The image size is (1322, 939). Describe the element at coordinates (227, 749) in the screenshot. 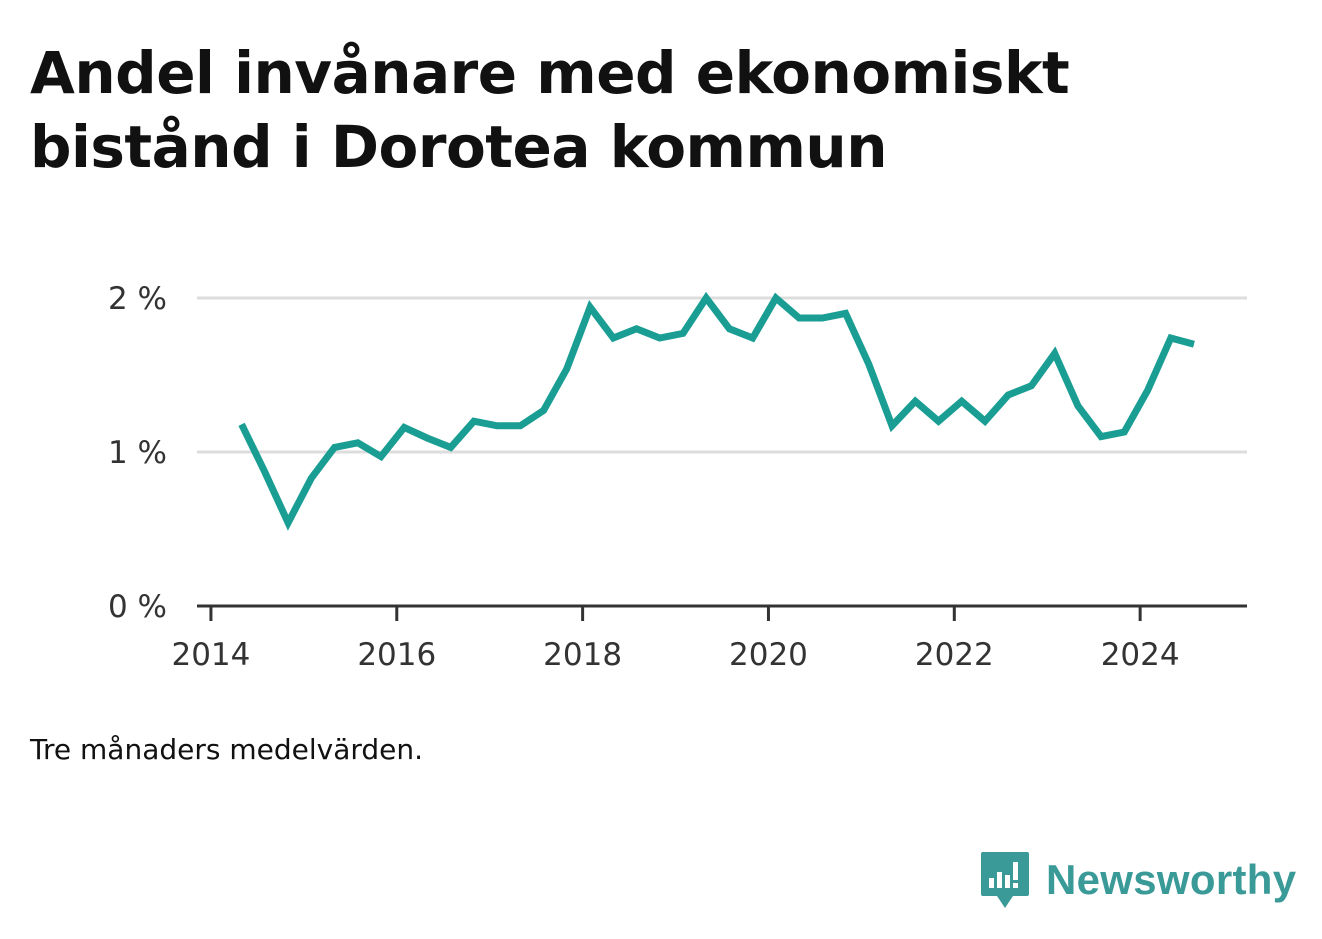

I see `chart-note: Tre månaders medelvärden.` at that location.